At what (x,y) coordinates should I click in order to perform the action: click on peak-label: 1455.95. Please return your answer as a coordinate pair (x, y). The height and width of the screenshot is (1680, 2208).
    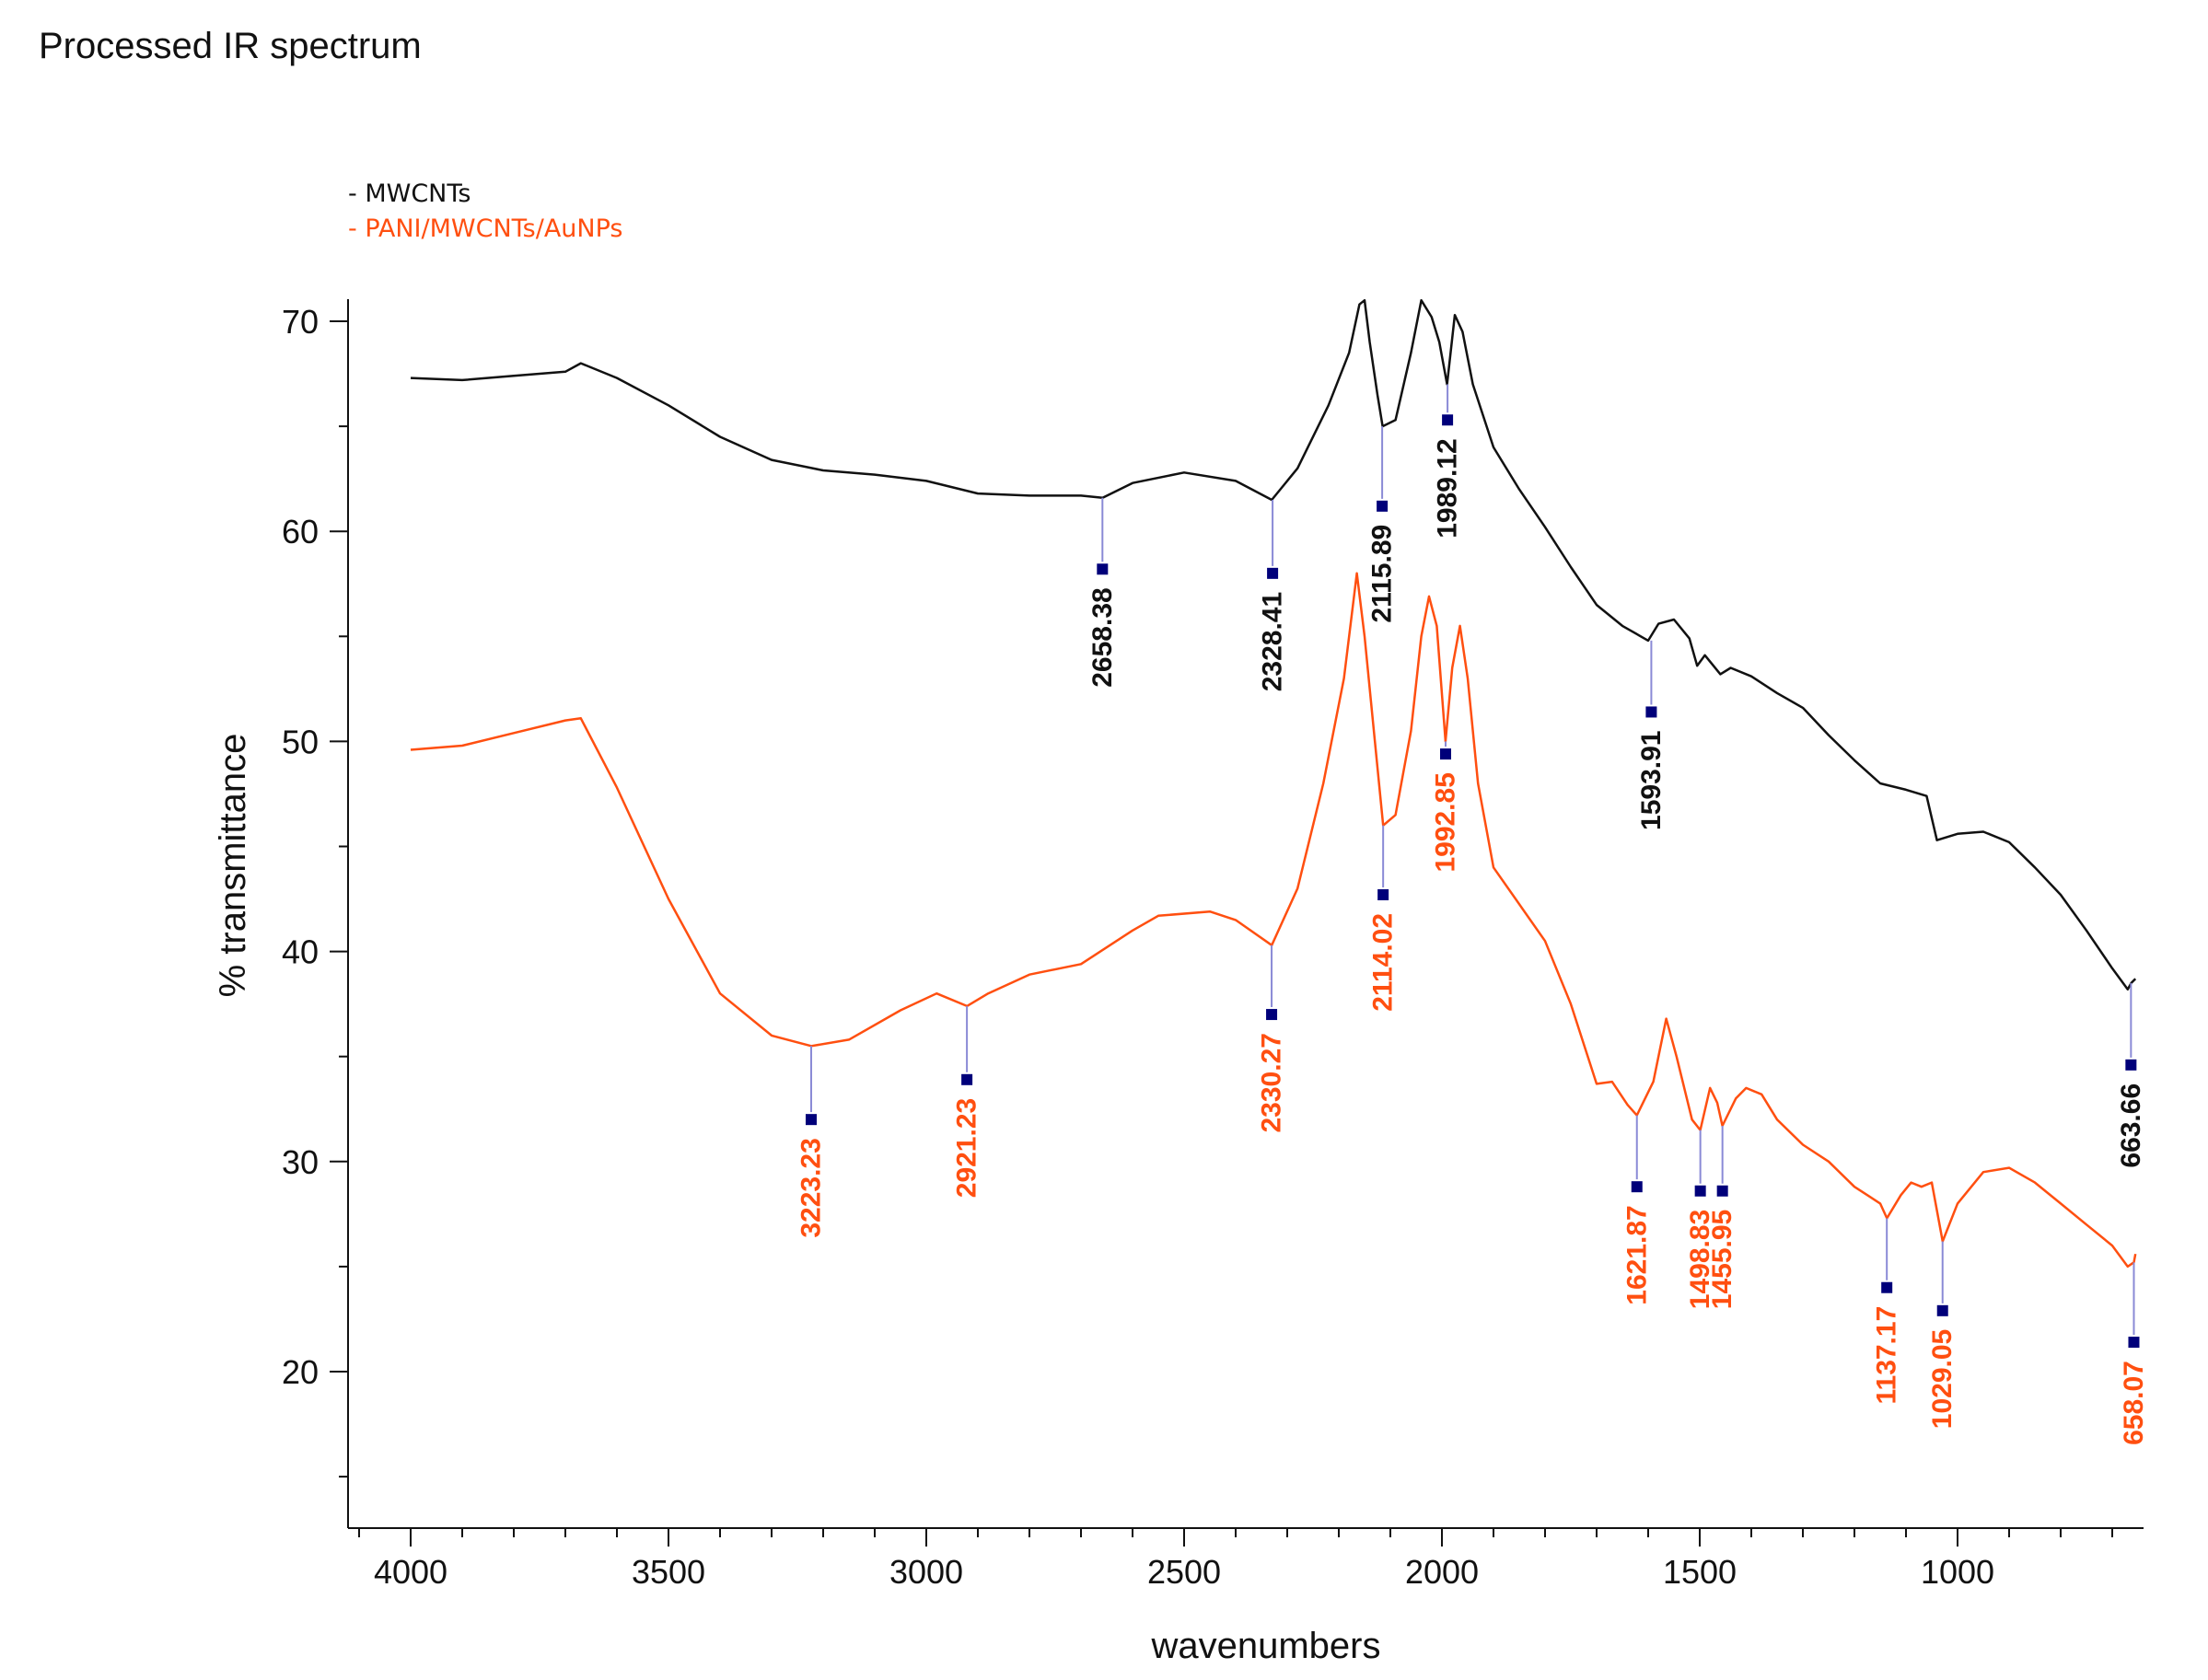
    Looking at the image, I should click on (1722, 1259).